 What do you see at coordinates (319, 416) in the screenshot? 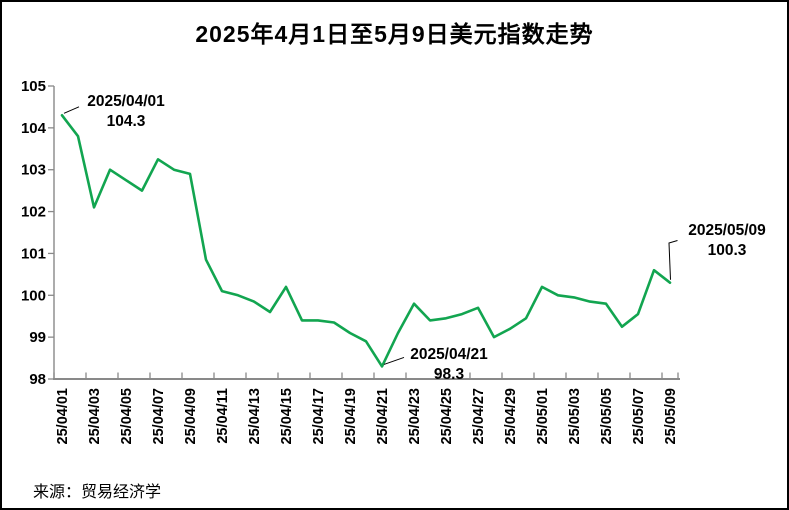
I see `x-axis-label: 25/04/17` at bounding box center [319, 416].